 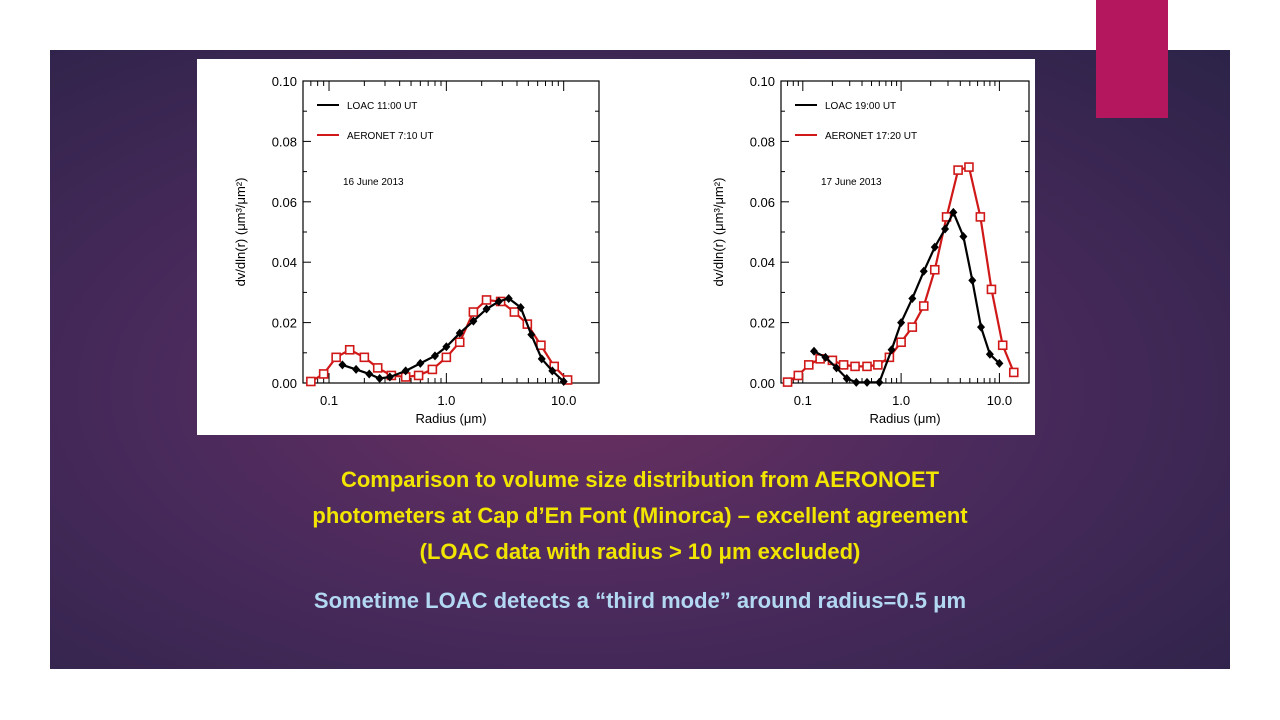 I want to click on accent-tab, so click(x=1132, y=59).